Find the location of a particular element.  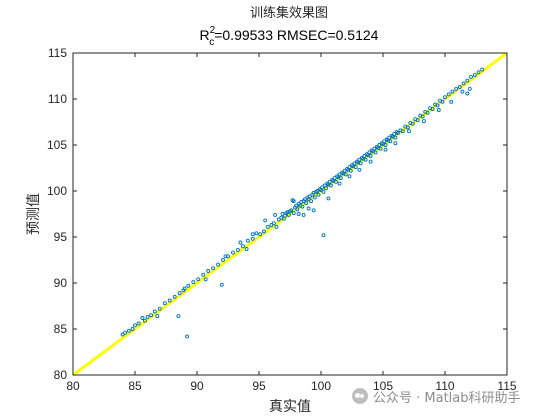

chart-subtitle: R2 c=0.99533 RMSEC=0.5124 is located at coordinates (289, 36).